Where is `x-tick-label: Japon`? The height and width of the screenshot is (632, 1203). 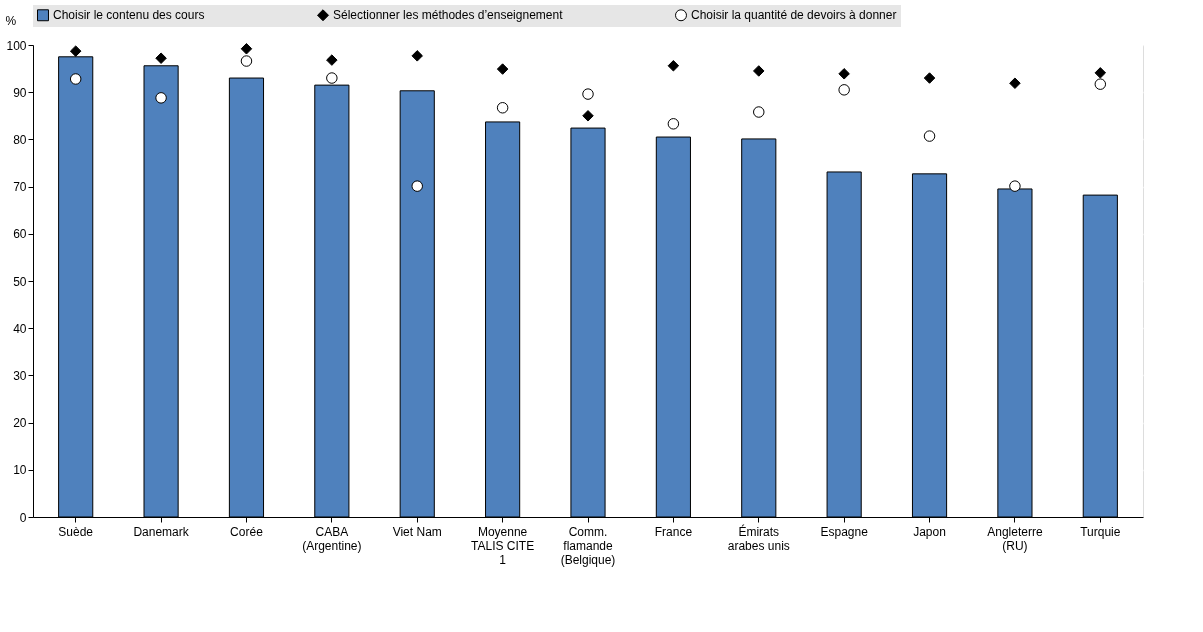 x-tick-label: Japon is located at coordinates (929, 531).